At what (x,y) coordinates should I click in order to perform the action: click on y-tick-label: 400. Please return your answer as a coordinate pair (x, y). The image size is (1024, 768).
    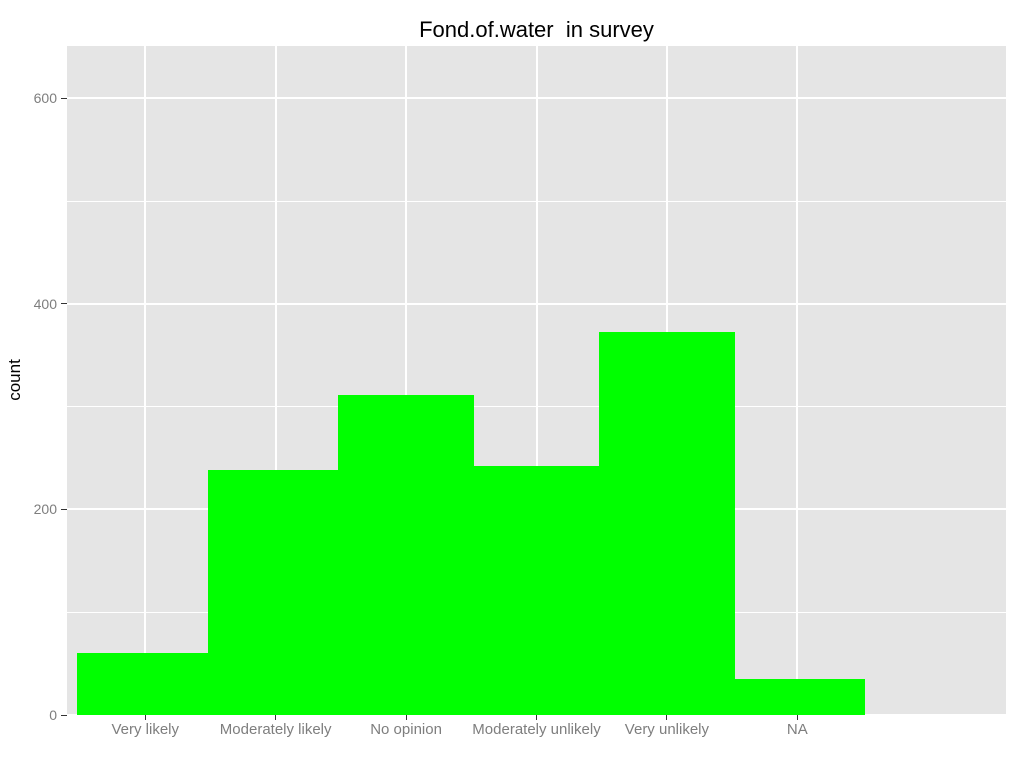
    Looking at the image, I should click on (45, 303).